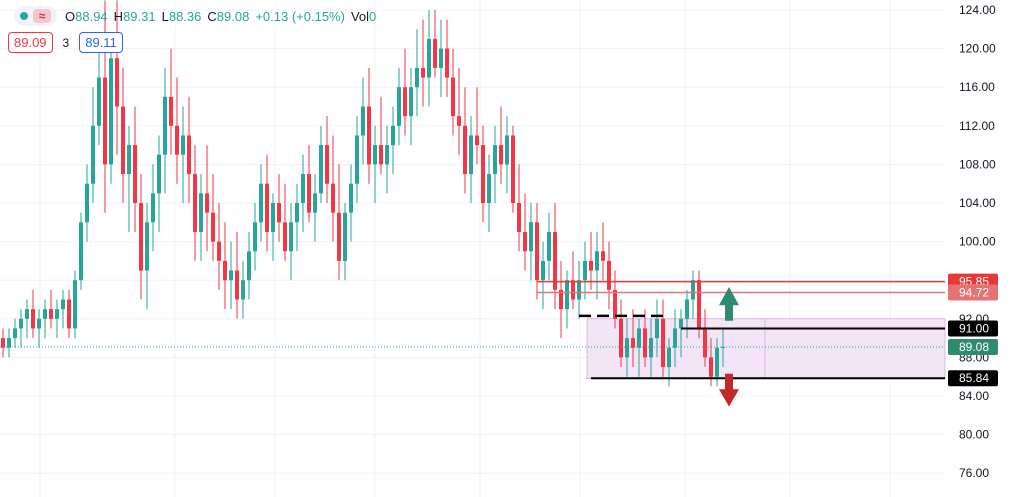 This screenshot has height=497, width=1010. I want to click on last-price-tag-bg, so click(973, 346).